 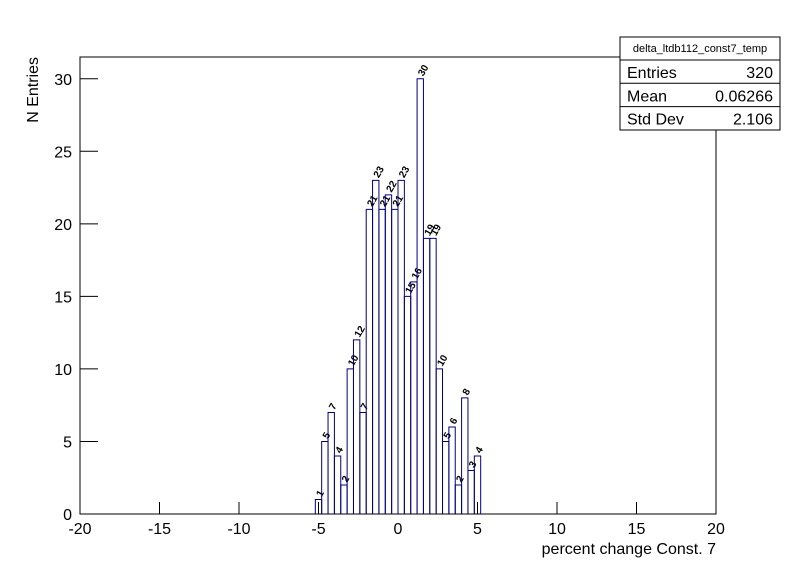 I want to click on y-tick-label: 5, so click(x=67, y=442).